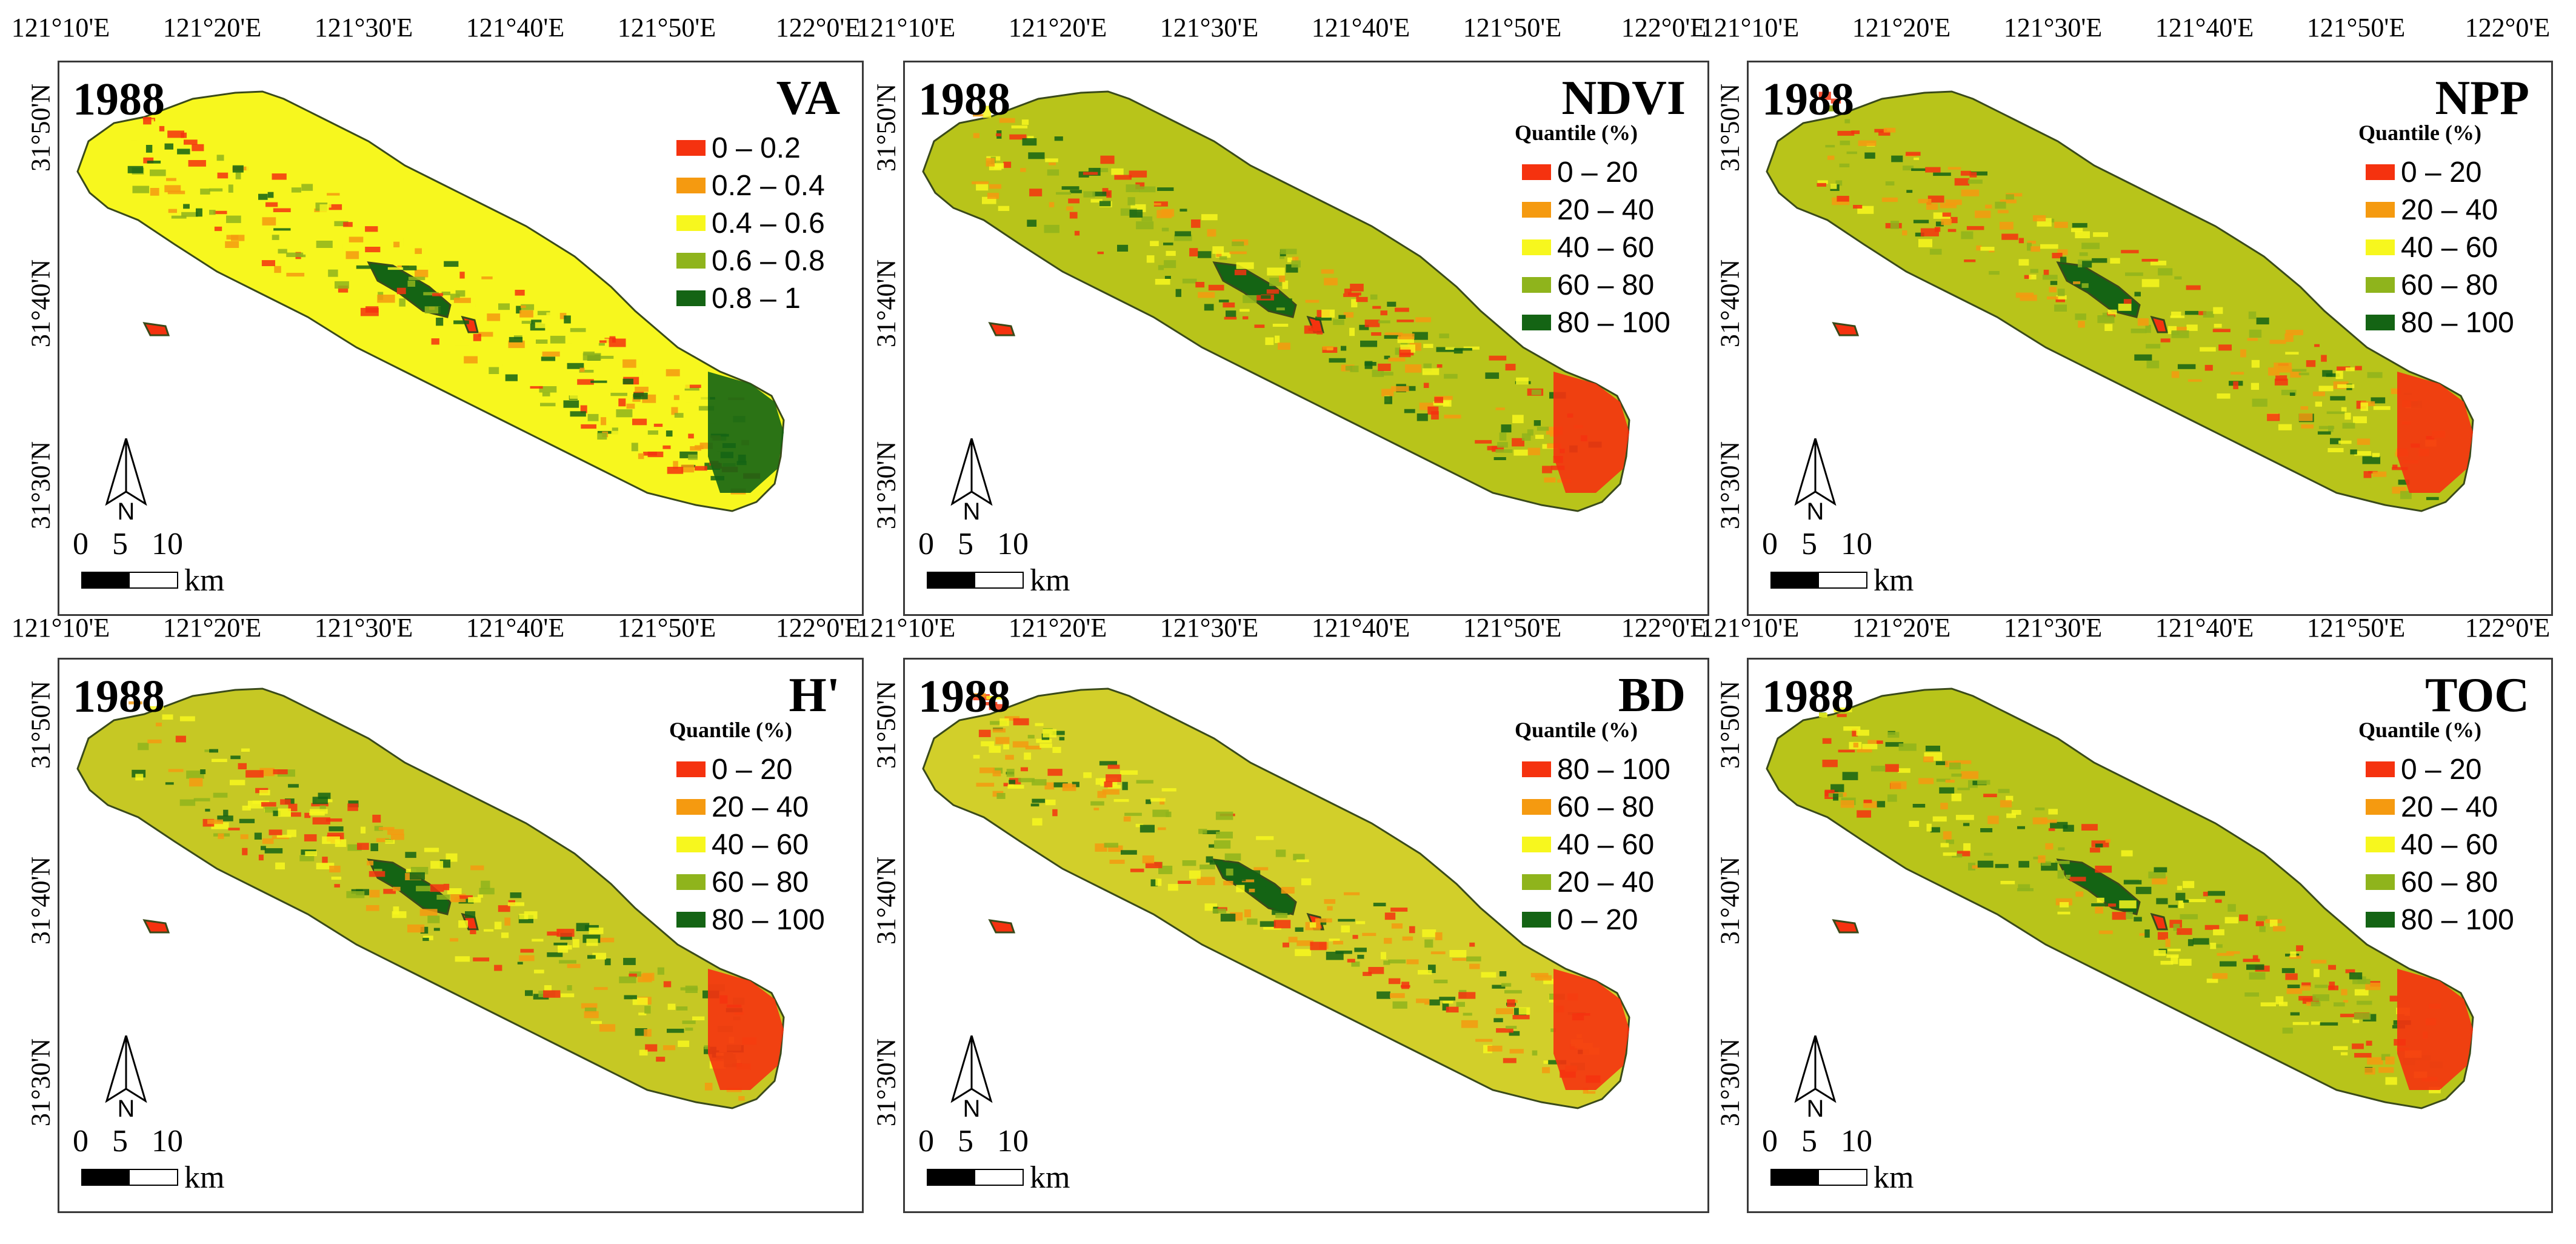 This screenshot has height=1244, width=2576. Describe the element at coordinates (126, 1079) in the screenshot. I see `north-arrow-icon: N` at that location.